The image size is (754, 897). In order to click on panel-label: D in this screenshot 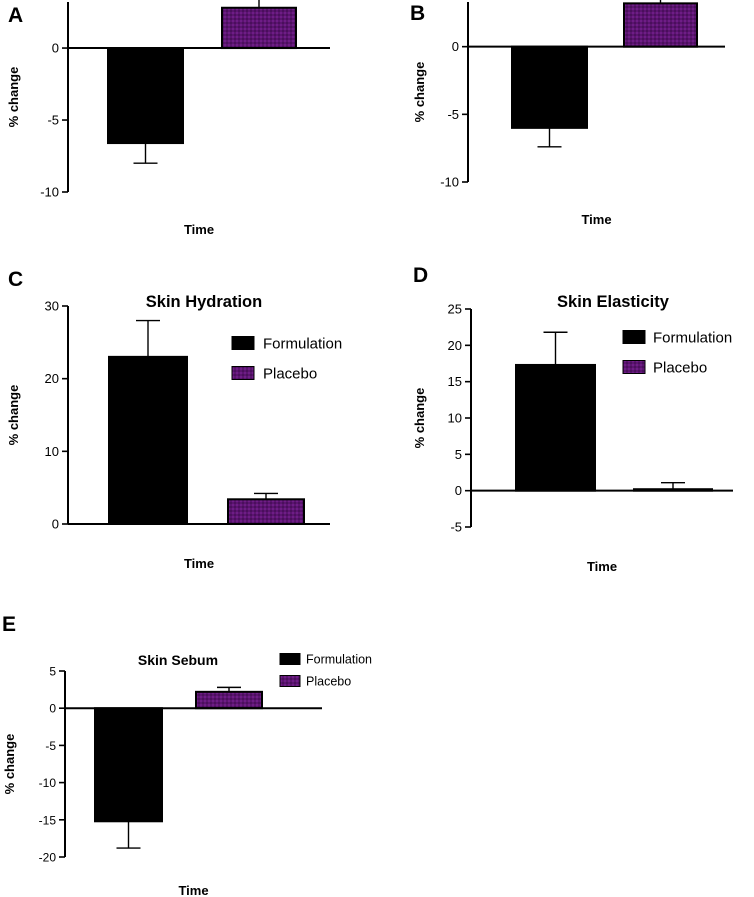, I will do `click(420, 275)`.